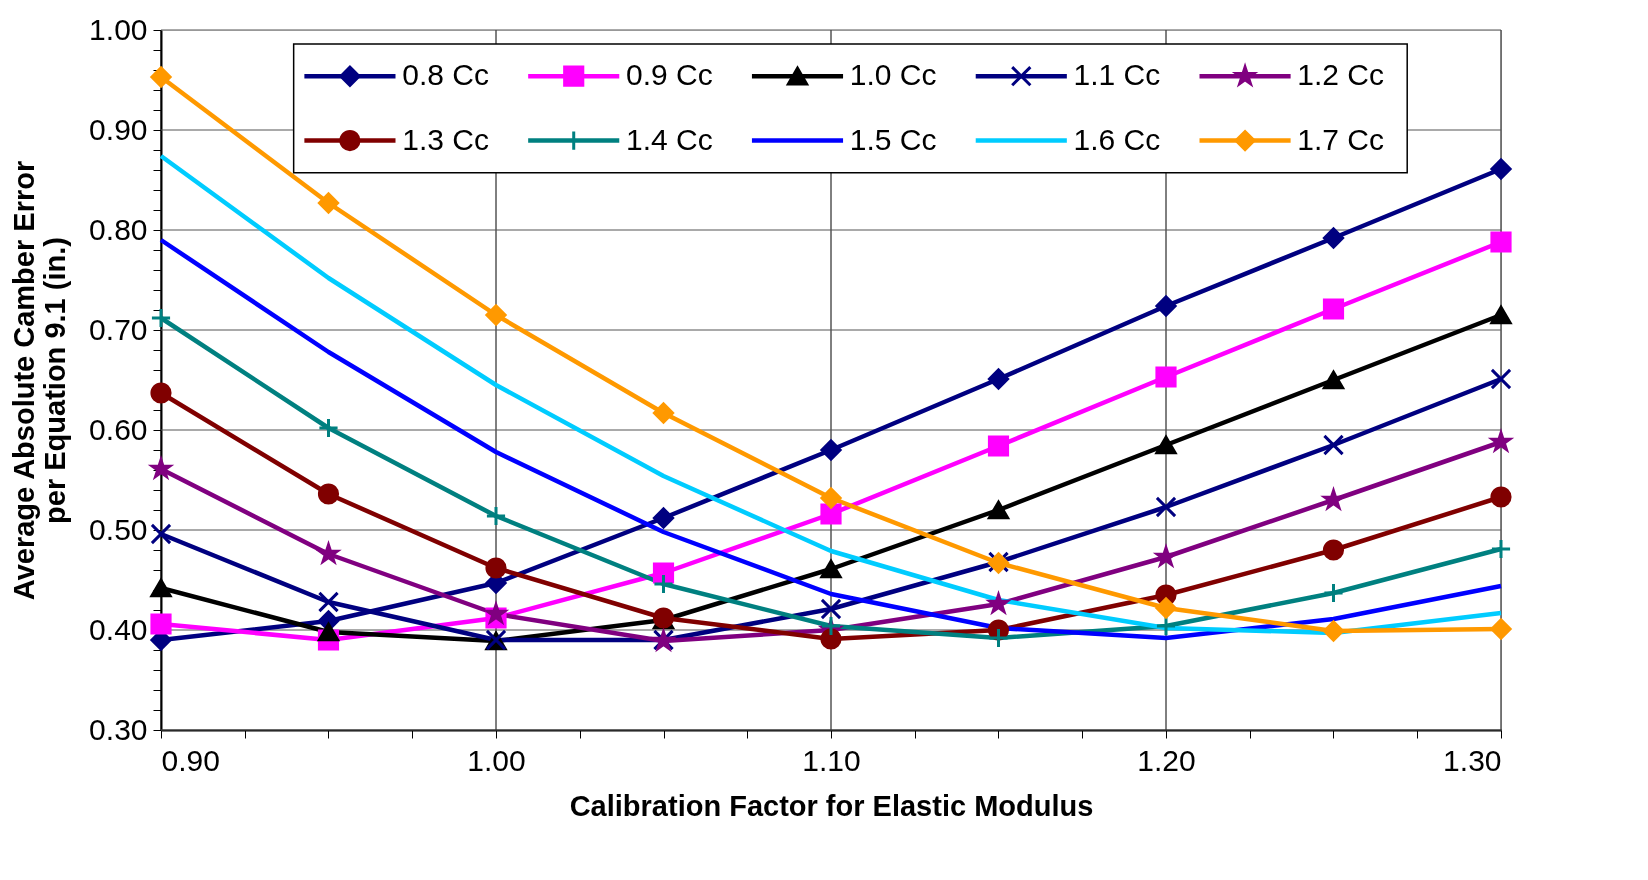 The image size is (1648, 880). Describe the element at coordinates (445, 75) in the screenshot. I see `legend-label: 0.8 Cc` at that location.